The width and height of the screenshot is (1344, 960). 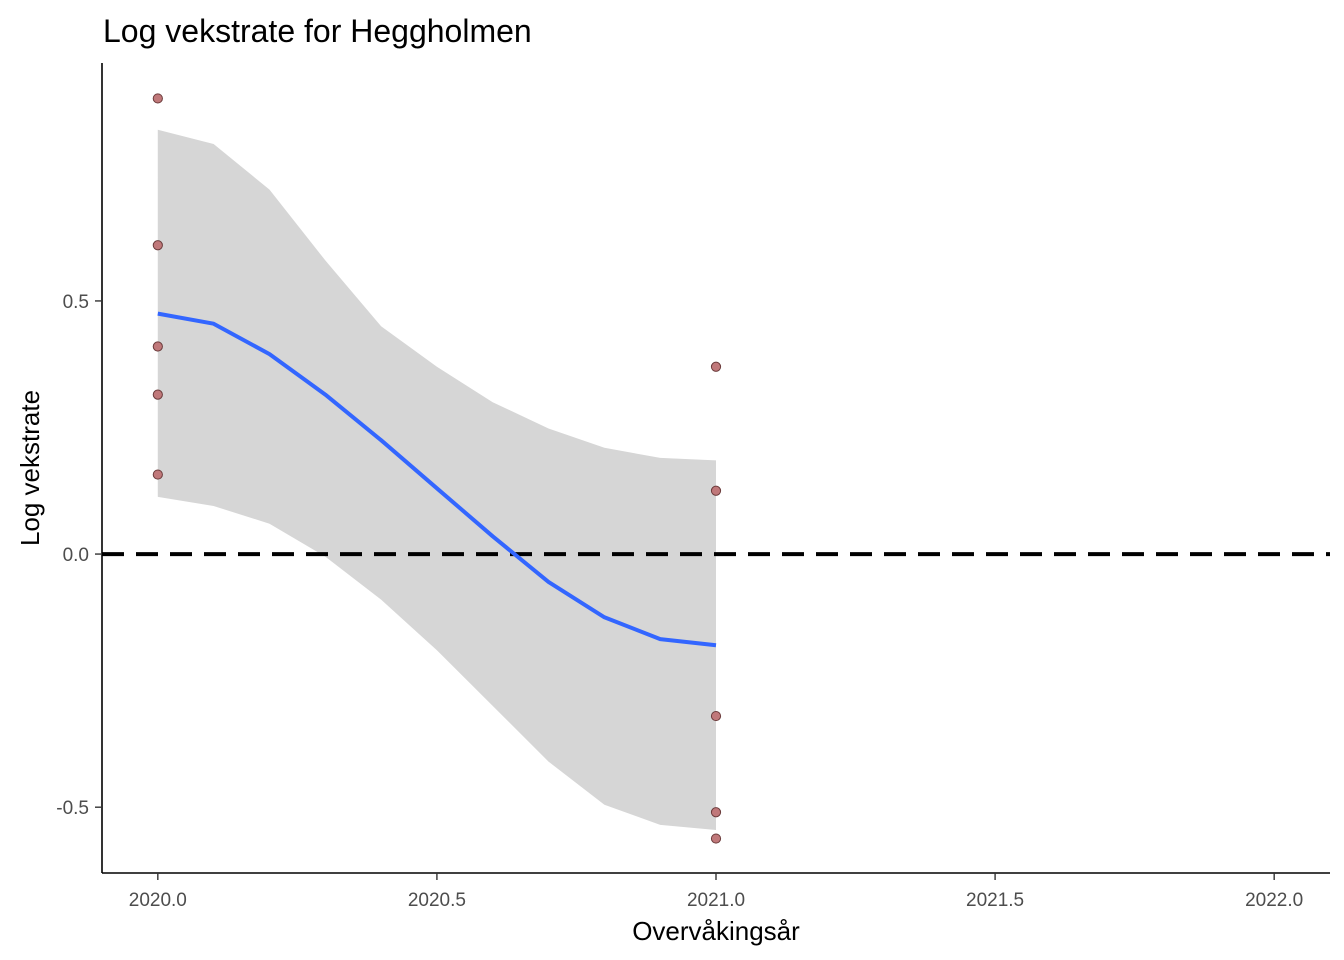 What do you see at coordinates (716, 931) in the screenshot?
I see `x-axis-title: Overvåkingsår` at bounding box center [716, 931].